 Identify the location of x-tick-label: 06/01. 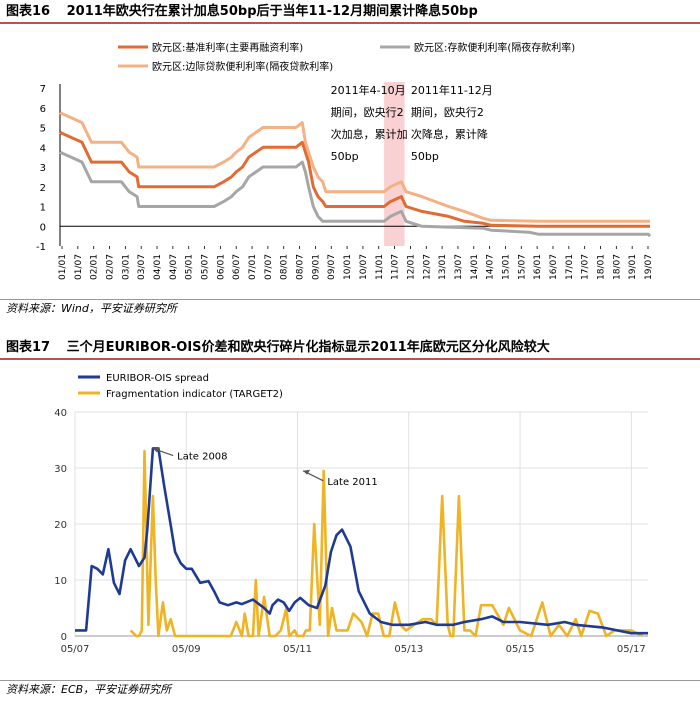
(221, 267).